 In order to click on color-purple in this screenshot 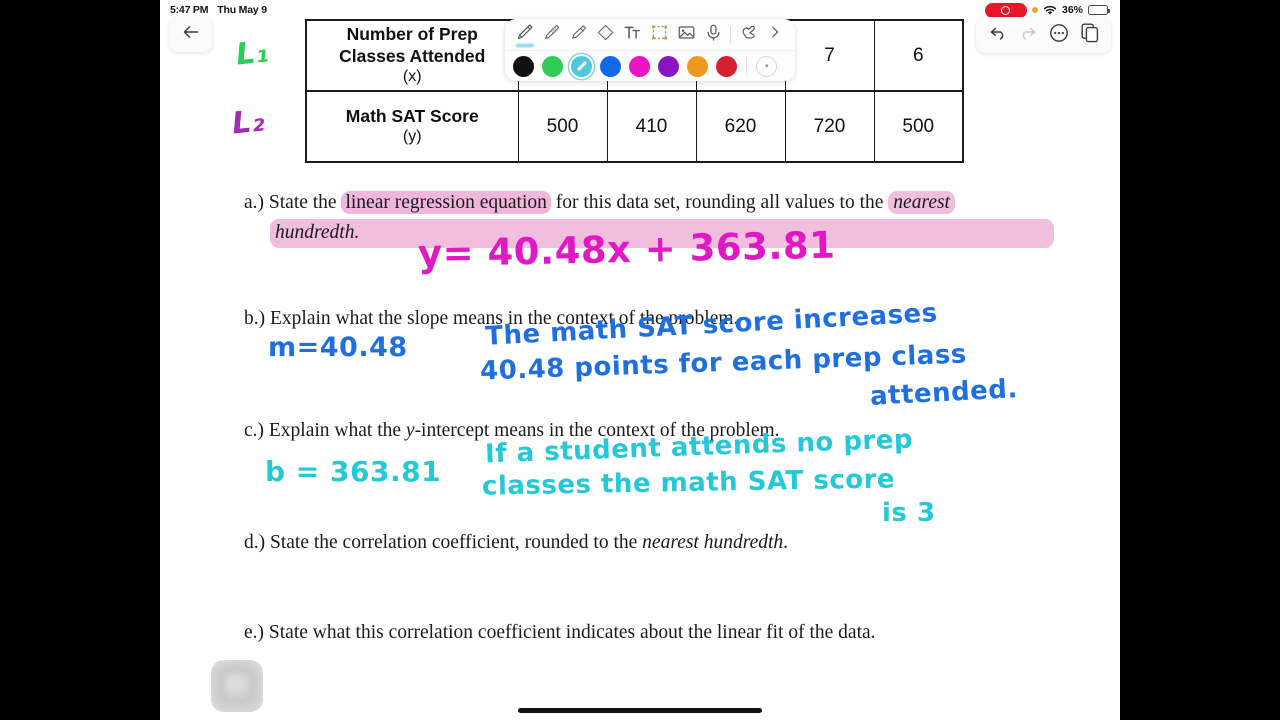, I will do `click(668, 66)`.